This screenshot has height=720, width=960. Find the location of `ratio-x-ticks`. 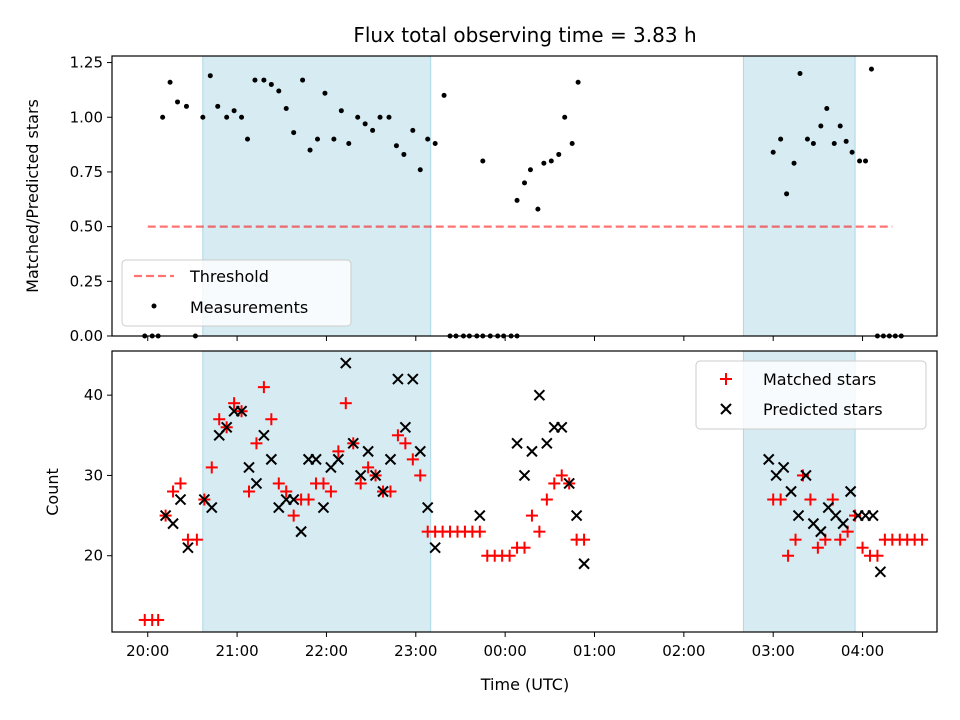

ratio-x-ticks is located at coordinates (505, 338).